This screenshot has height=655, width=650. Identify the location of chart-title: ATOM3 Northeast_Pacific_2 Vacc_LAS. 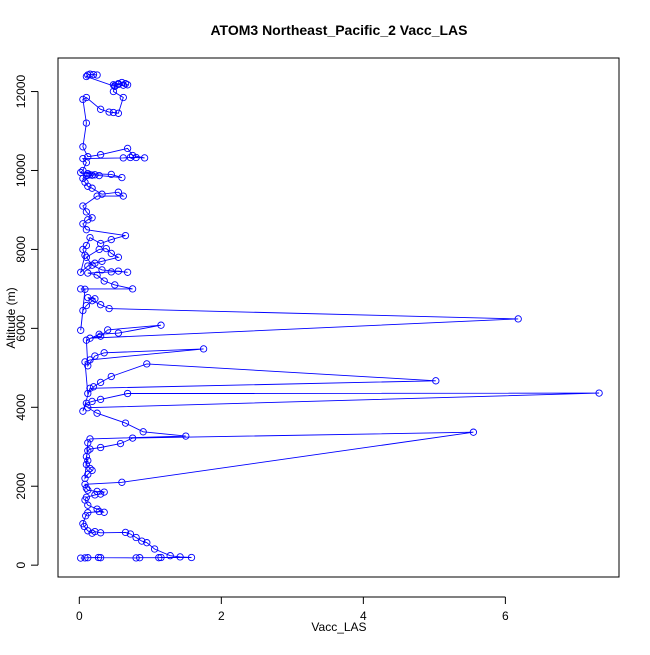
(338, 30).